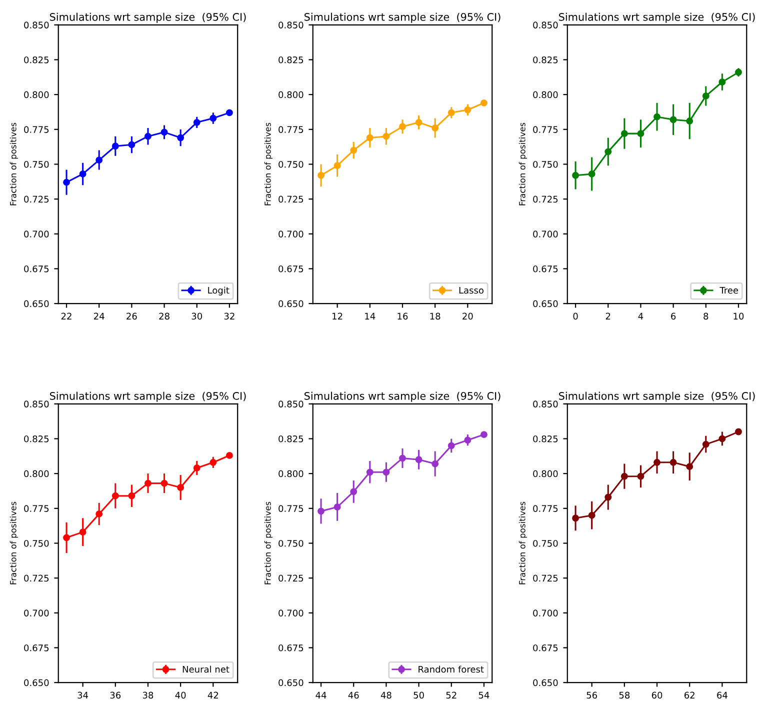  What do you see at coordinates (229, 316) in the screenshot?
I see `x-tick-label: 32` at bounding box center [229, 316].